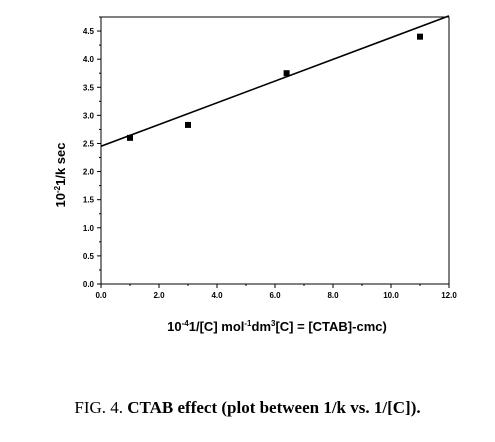 The width and height of the screenshot is (495, 442). Describe the element at coordinates (186, 323) in the screenshot. I see `xlabel-sup: -4` at that location.